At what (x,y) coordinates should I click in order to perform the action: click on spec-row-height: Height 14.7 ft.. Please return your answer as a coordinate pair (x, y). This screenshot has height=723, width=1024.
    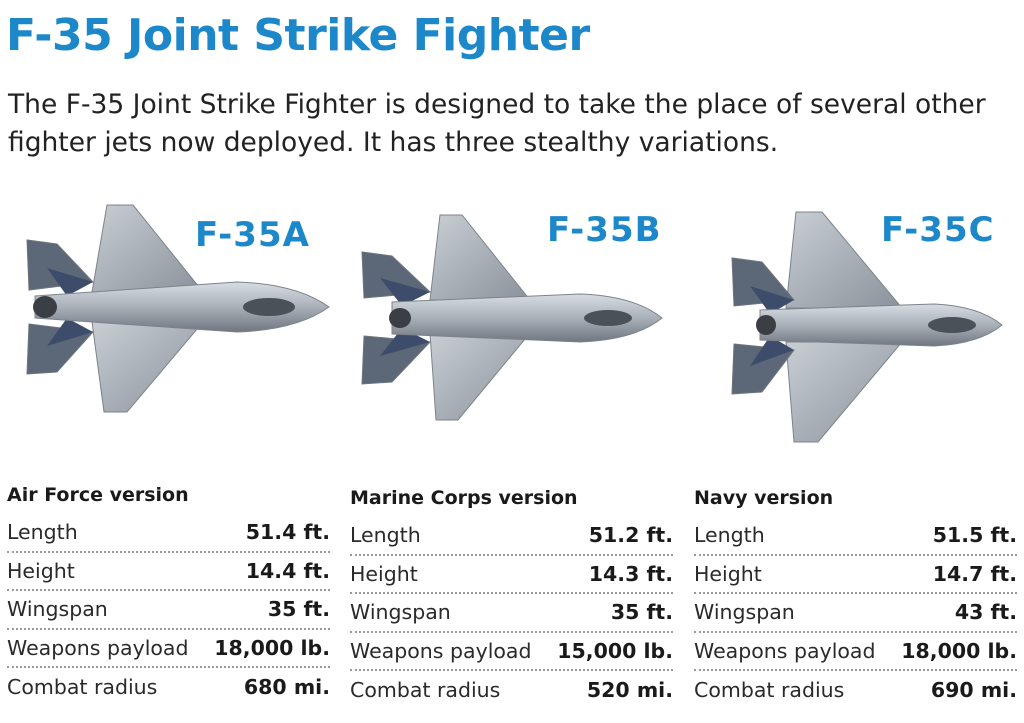
    Looking at the image, I should click on (855, 575).